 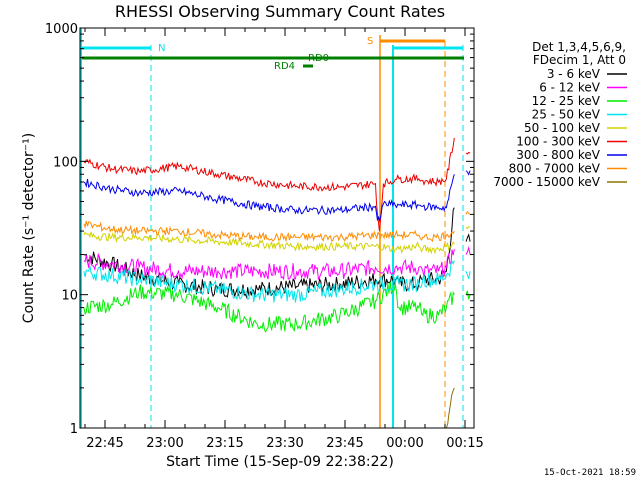 What do you see at coordinates (464, 443) in the screenshot?
I see `x-tick-label: 00:15` at bounding box center [464, 443].